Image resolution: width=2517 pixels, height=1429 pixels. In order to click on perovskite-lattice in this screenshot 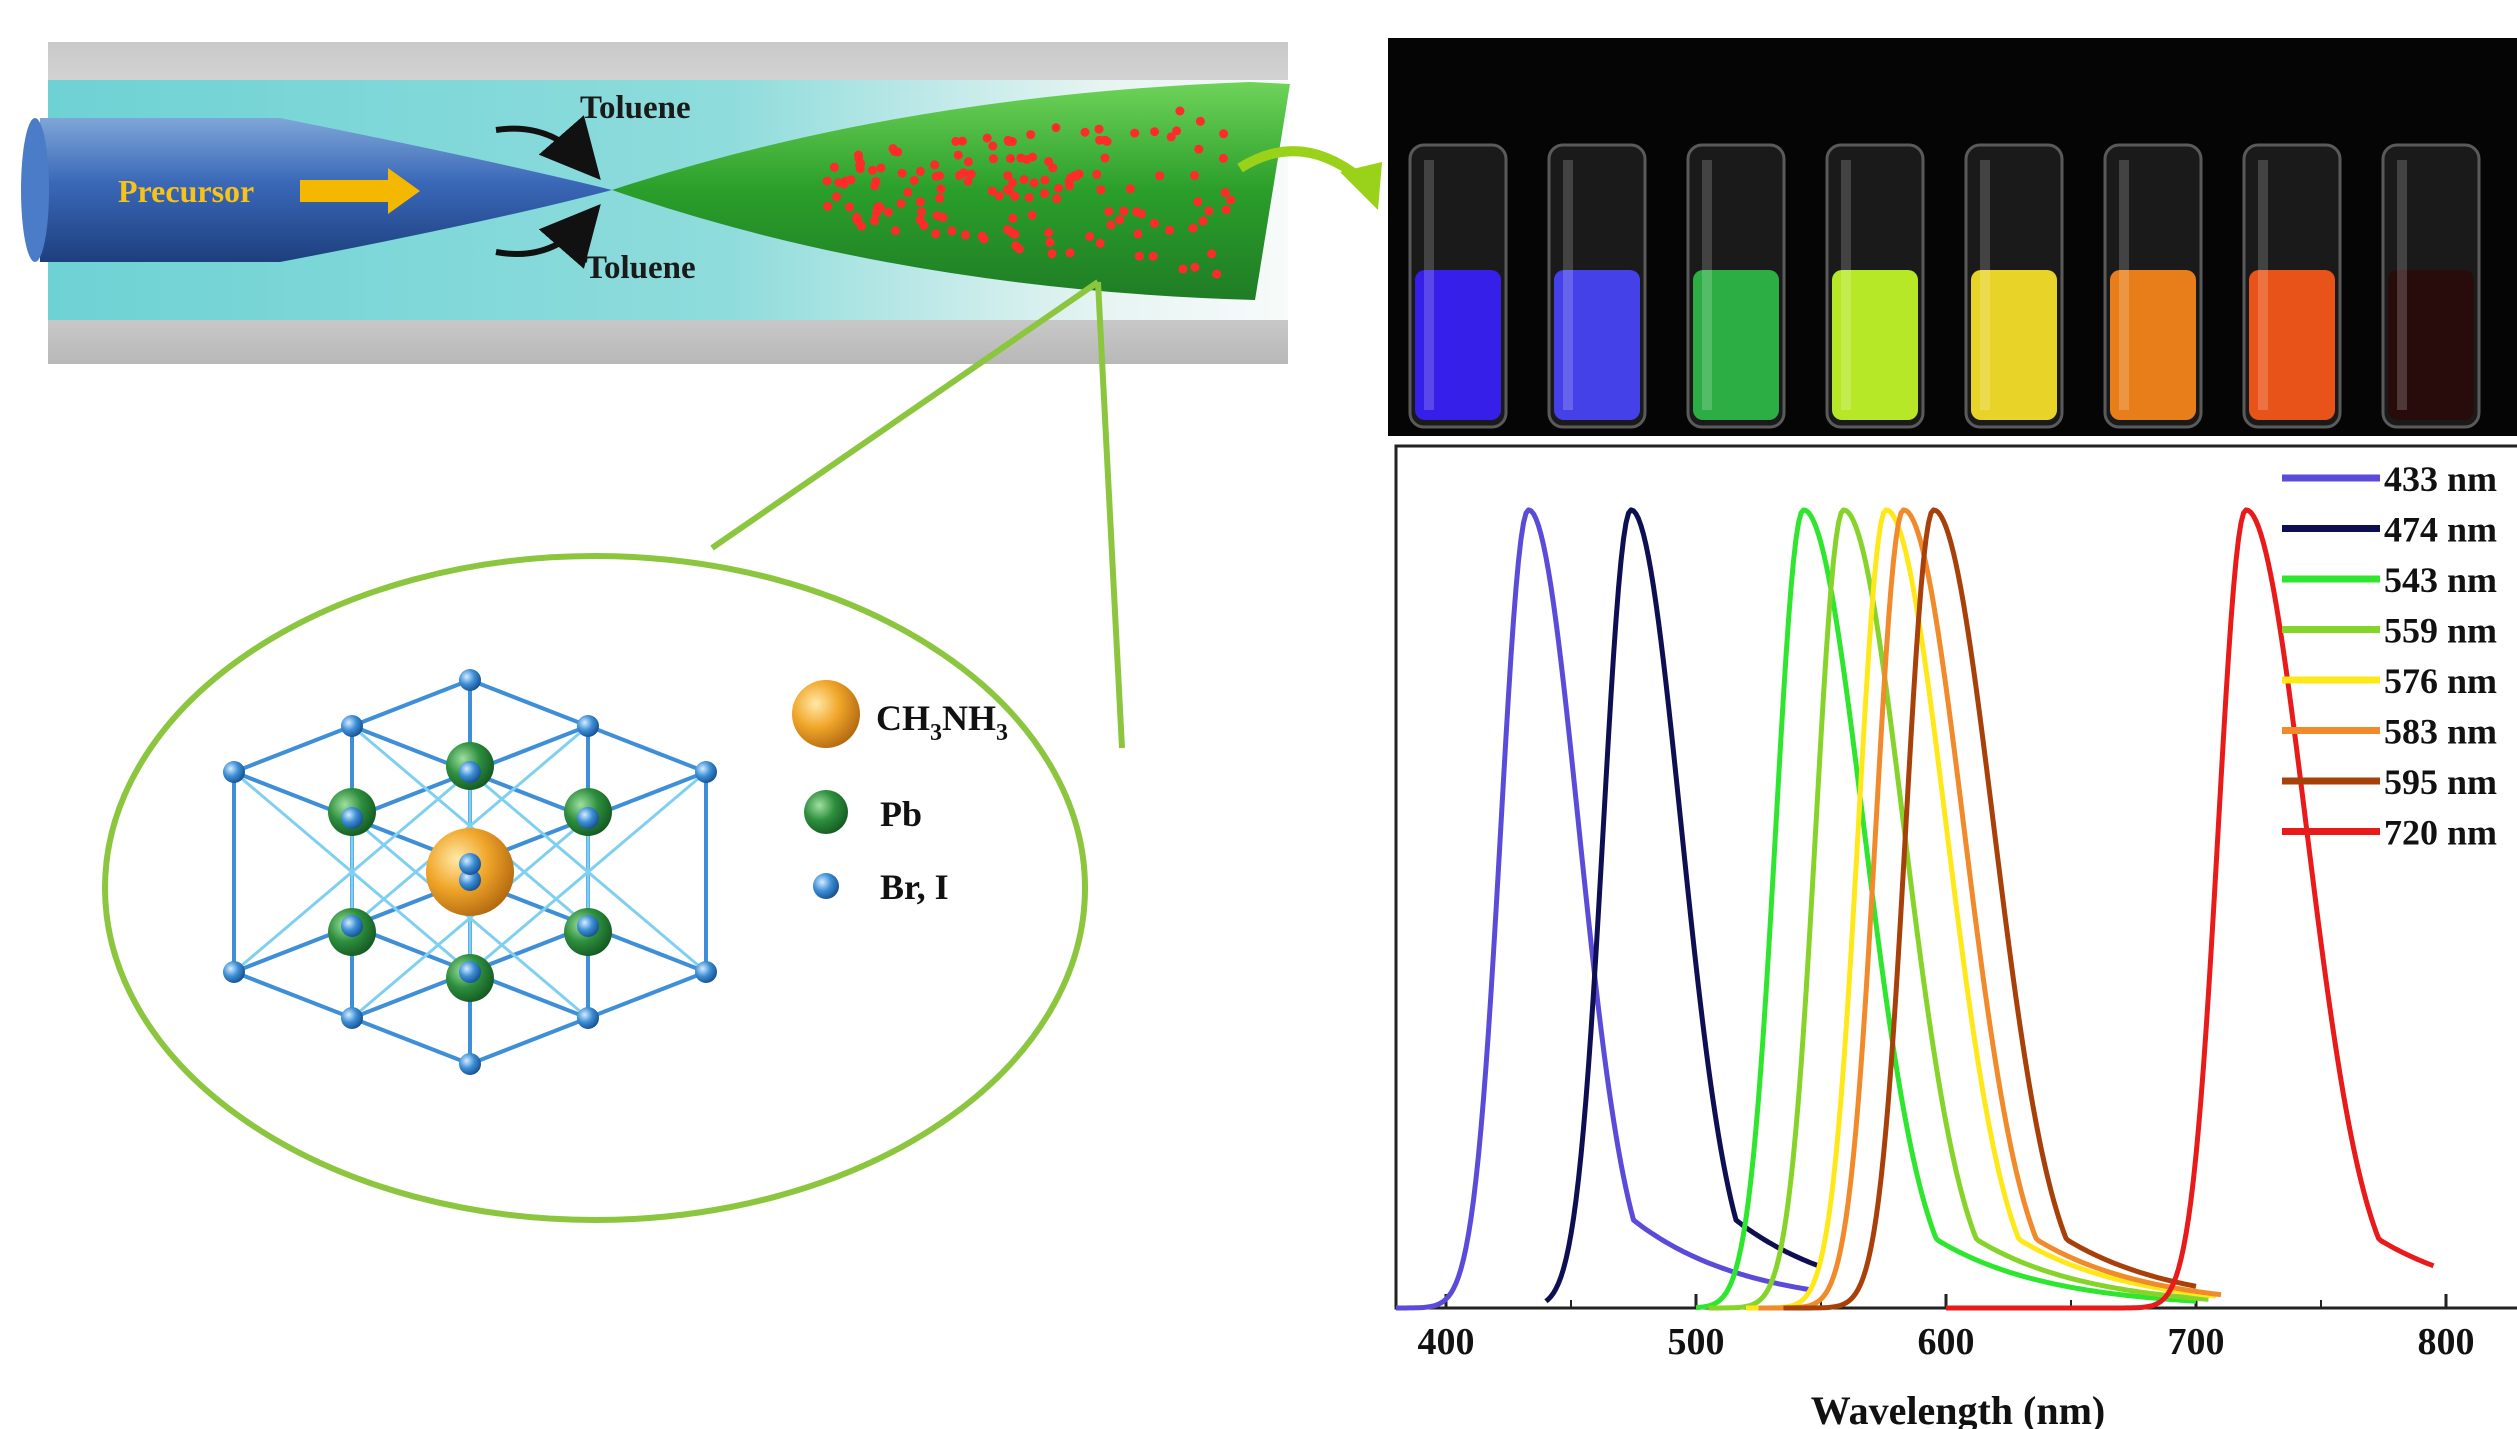, I will do `click(470, 872)`.